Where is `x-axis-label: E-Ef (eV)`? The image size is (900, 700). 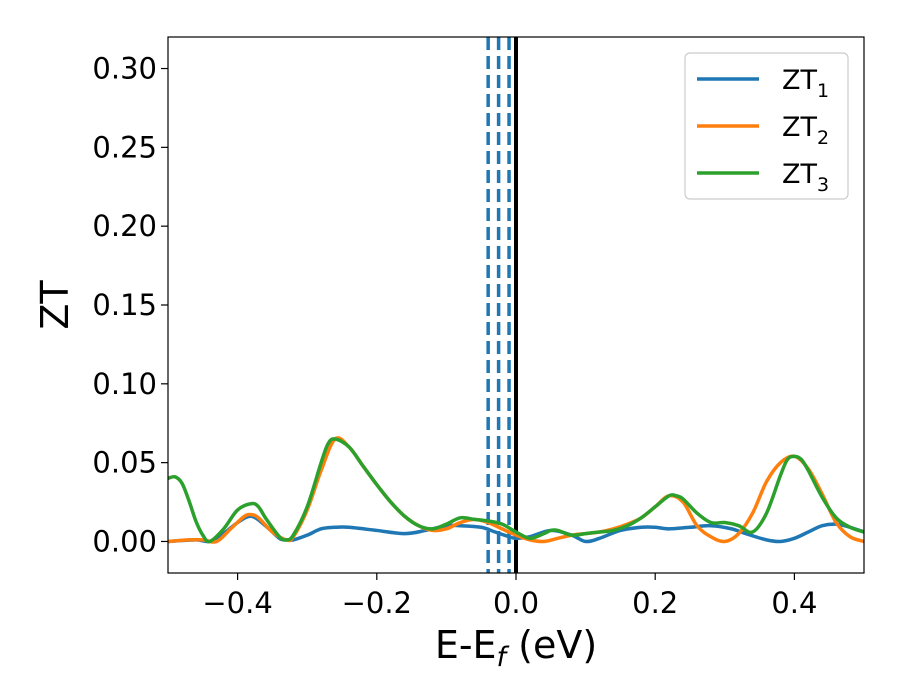 x-axis-label: E-Ef (eV) is located at coordinates (516, 648).